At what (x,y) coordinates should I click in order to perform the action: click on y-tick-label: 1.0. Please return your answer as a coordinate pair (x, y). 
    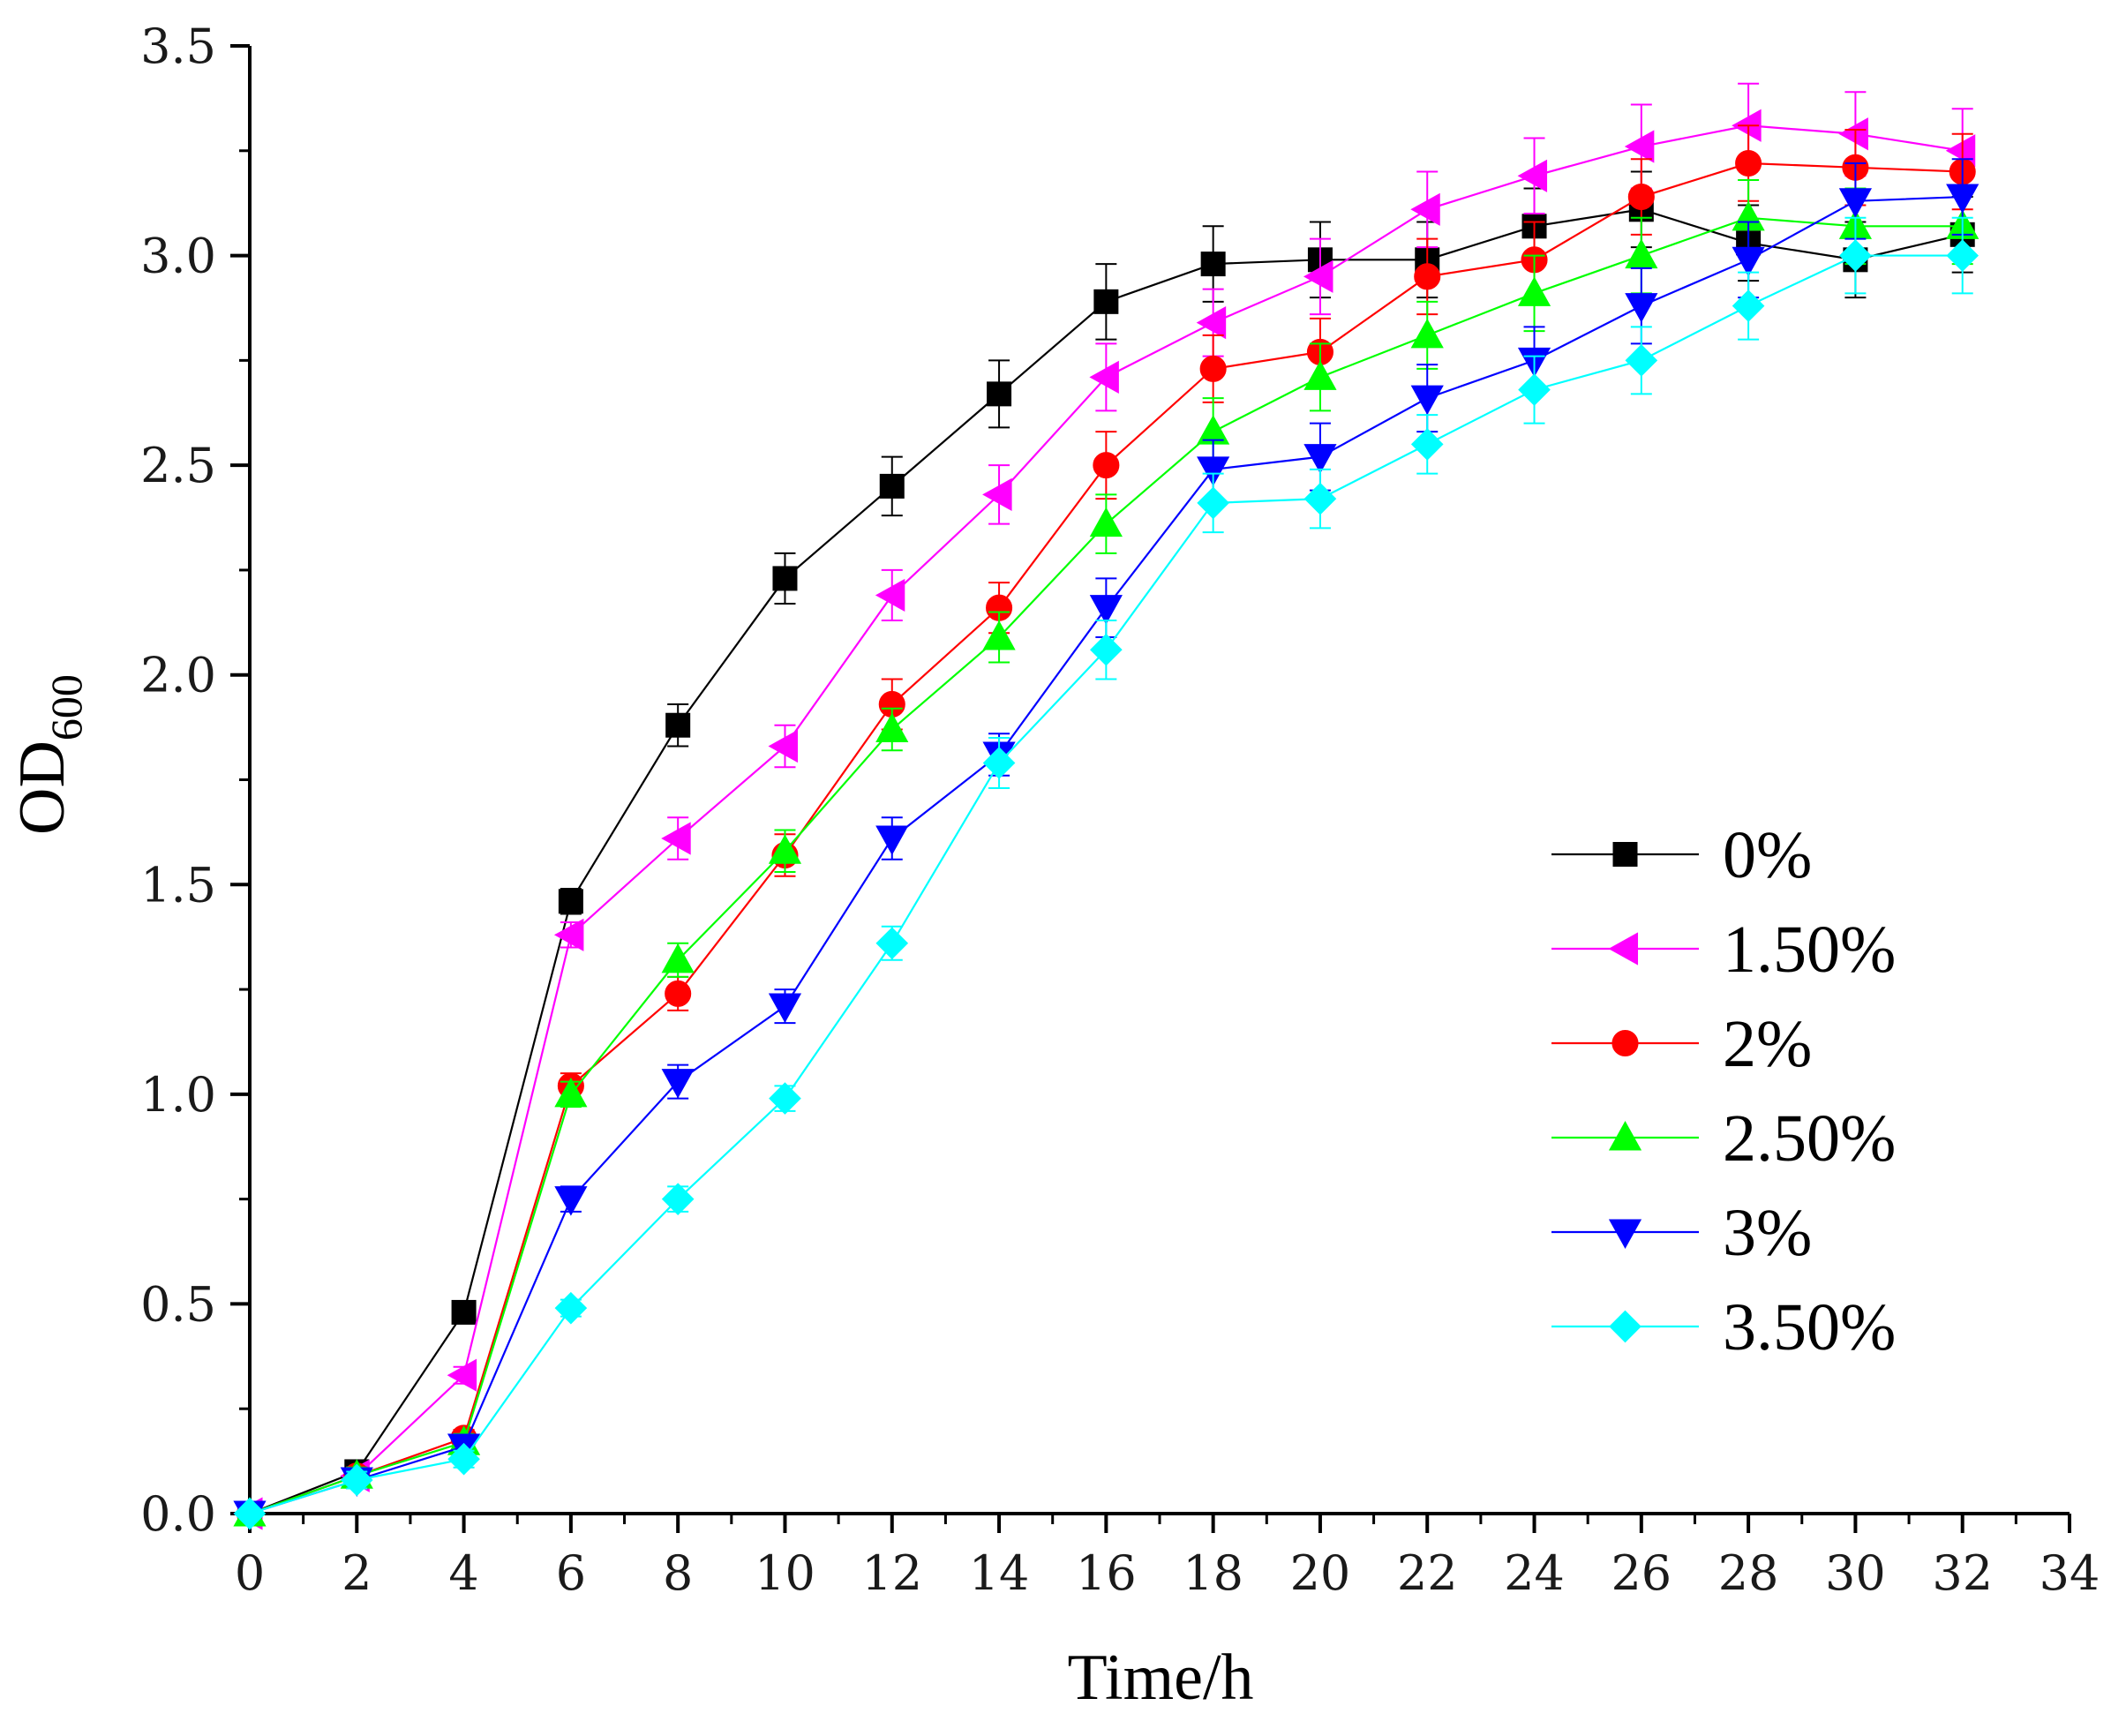
    Looking at the image, I should click on (178, 1095).